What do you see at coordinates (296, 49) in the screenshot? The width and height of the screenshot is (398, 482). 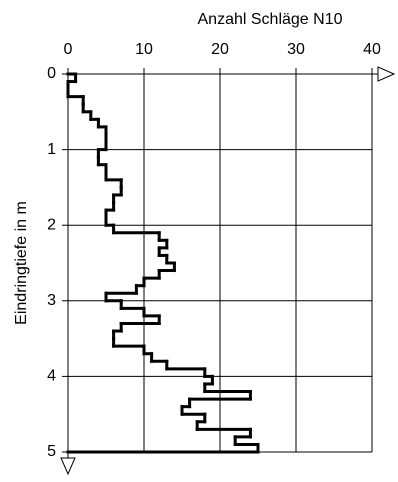 I see `x-tick-label: 30` at bounding box center [296, 49].